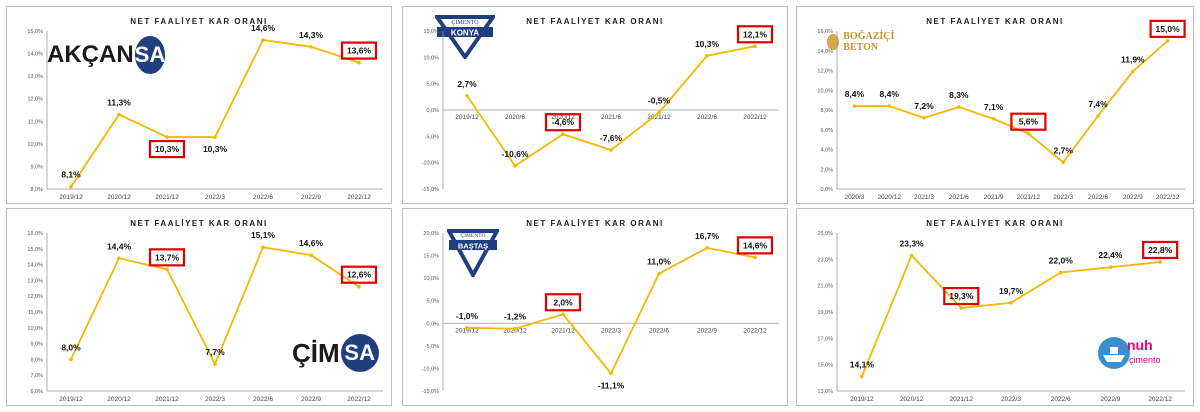 The height and width of the screenshot is (412, 1200). Describe the element at coordinates (465, 33) in the screenshot. I see `logo-main-text: KONYA` at that location.